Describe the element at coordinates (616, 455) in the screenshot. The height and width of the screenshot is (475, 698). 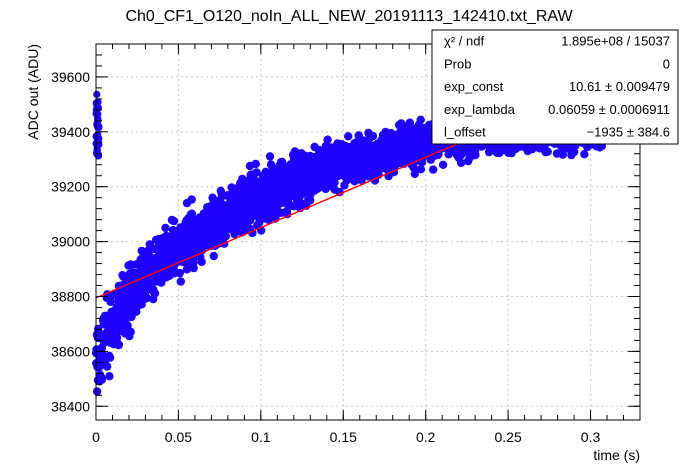
I see `x-axis-label: time (s)` at that location.